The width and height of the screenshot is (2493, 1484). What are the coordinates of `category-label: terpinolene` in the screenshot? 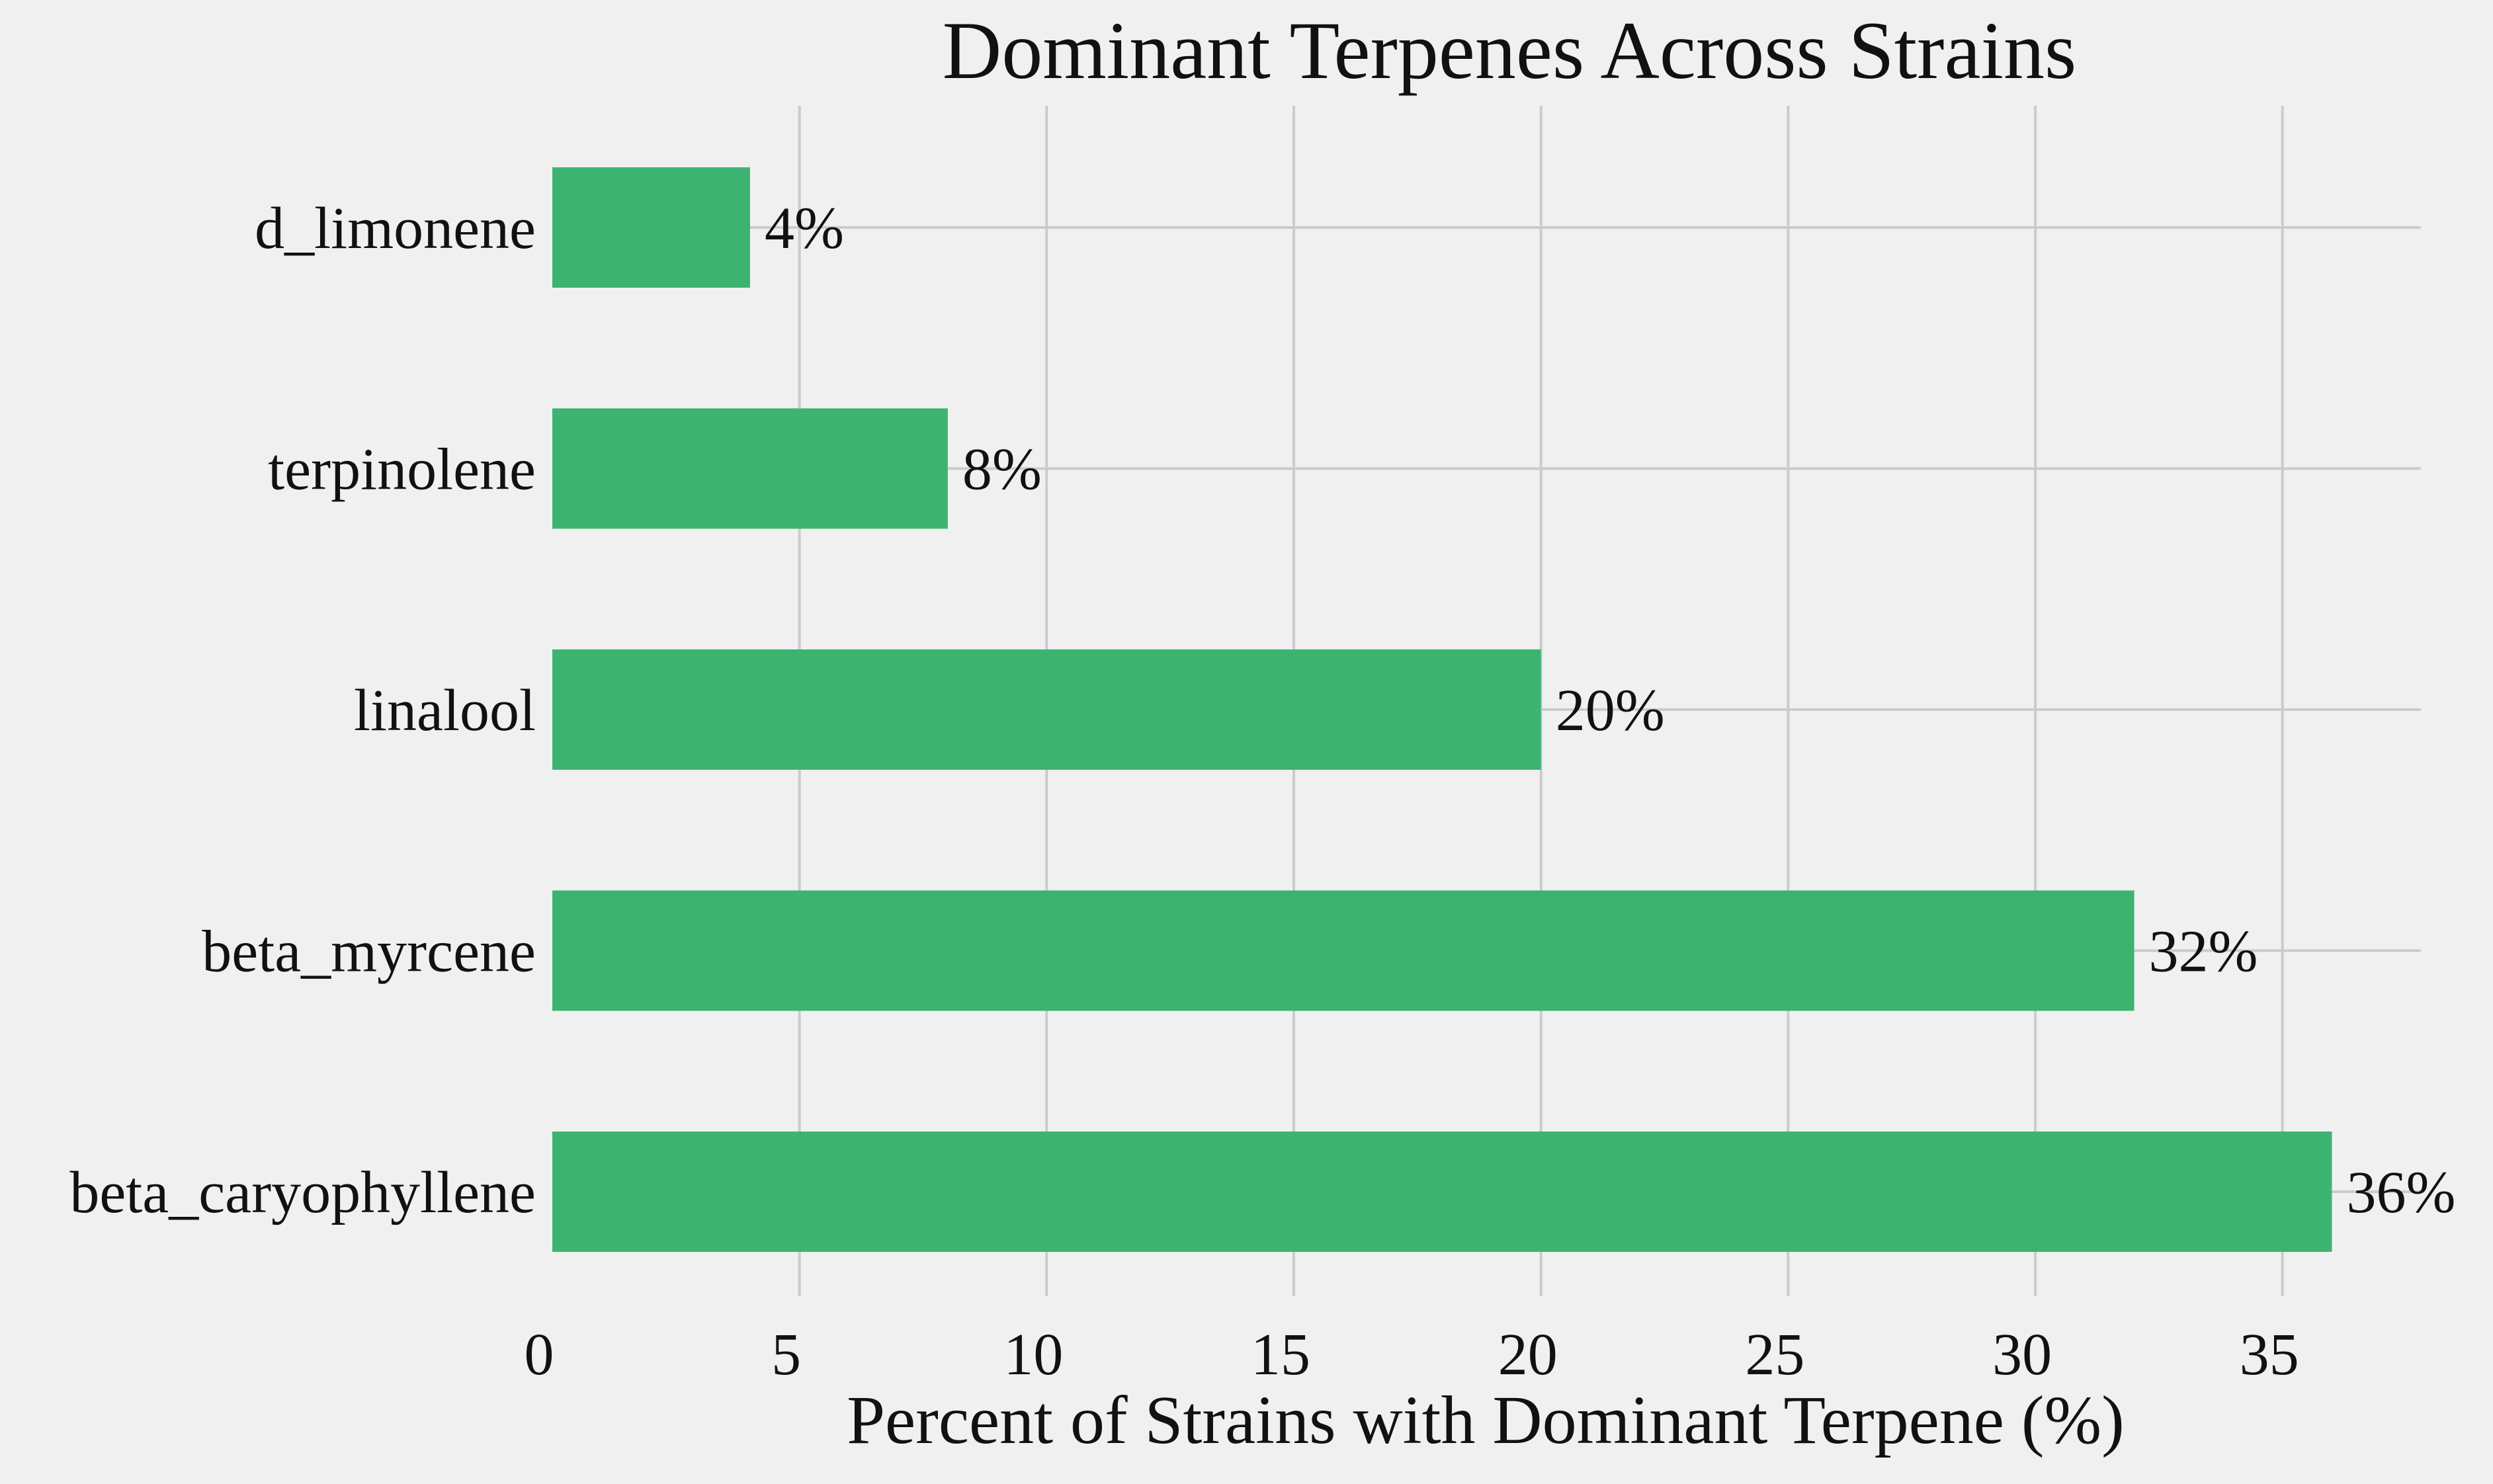 It's located at (402, 470).